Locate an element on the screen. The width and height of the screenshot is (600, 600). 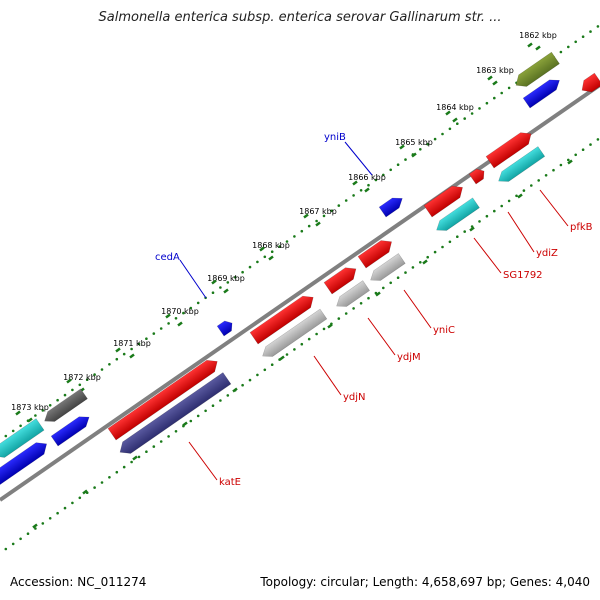
gene-arrow-red-right is located at coordinates (589, 84).